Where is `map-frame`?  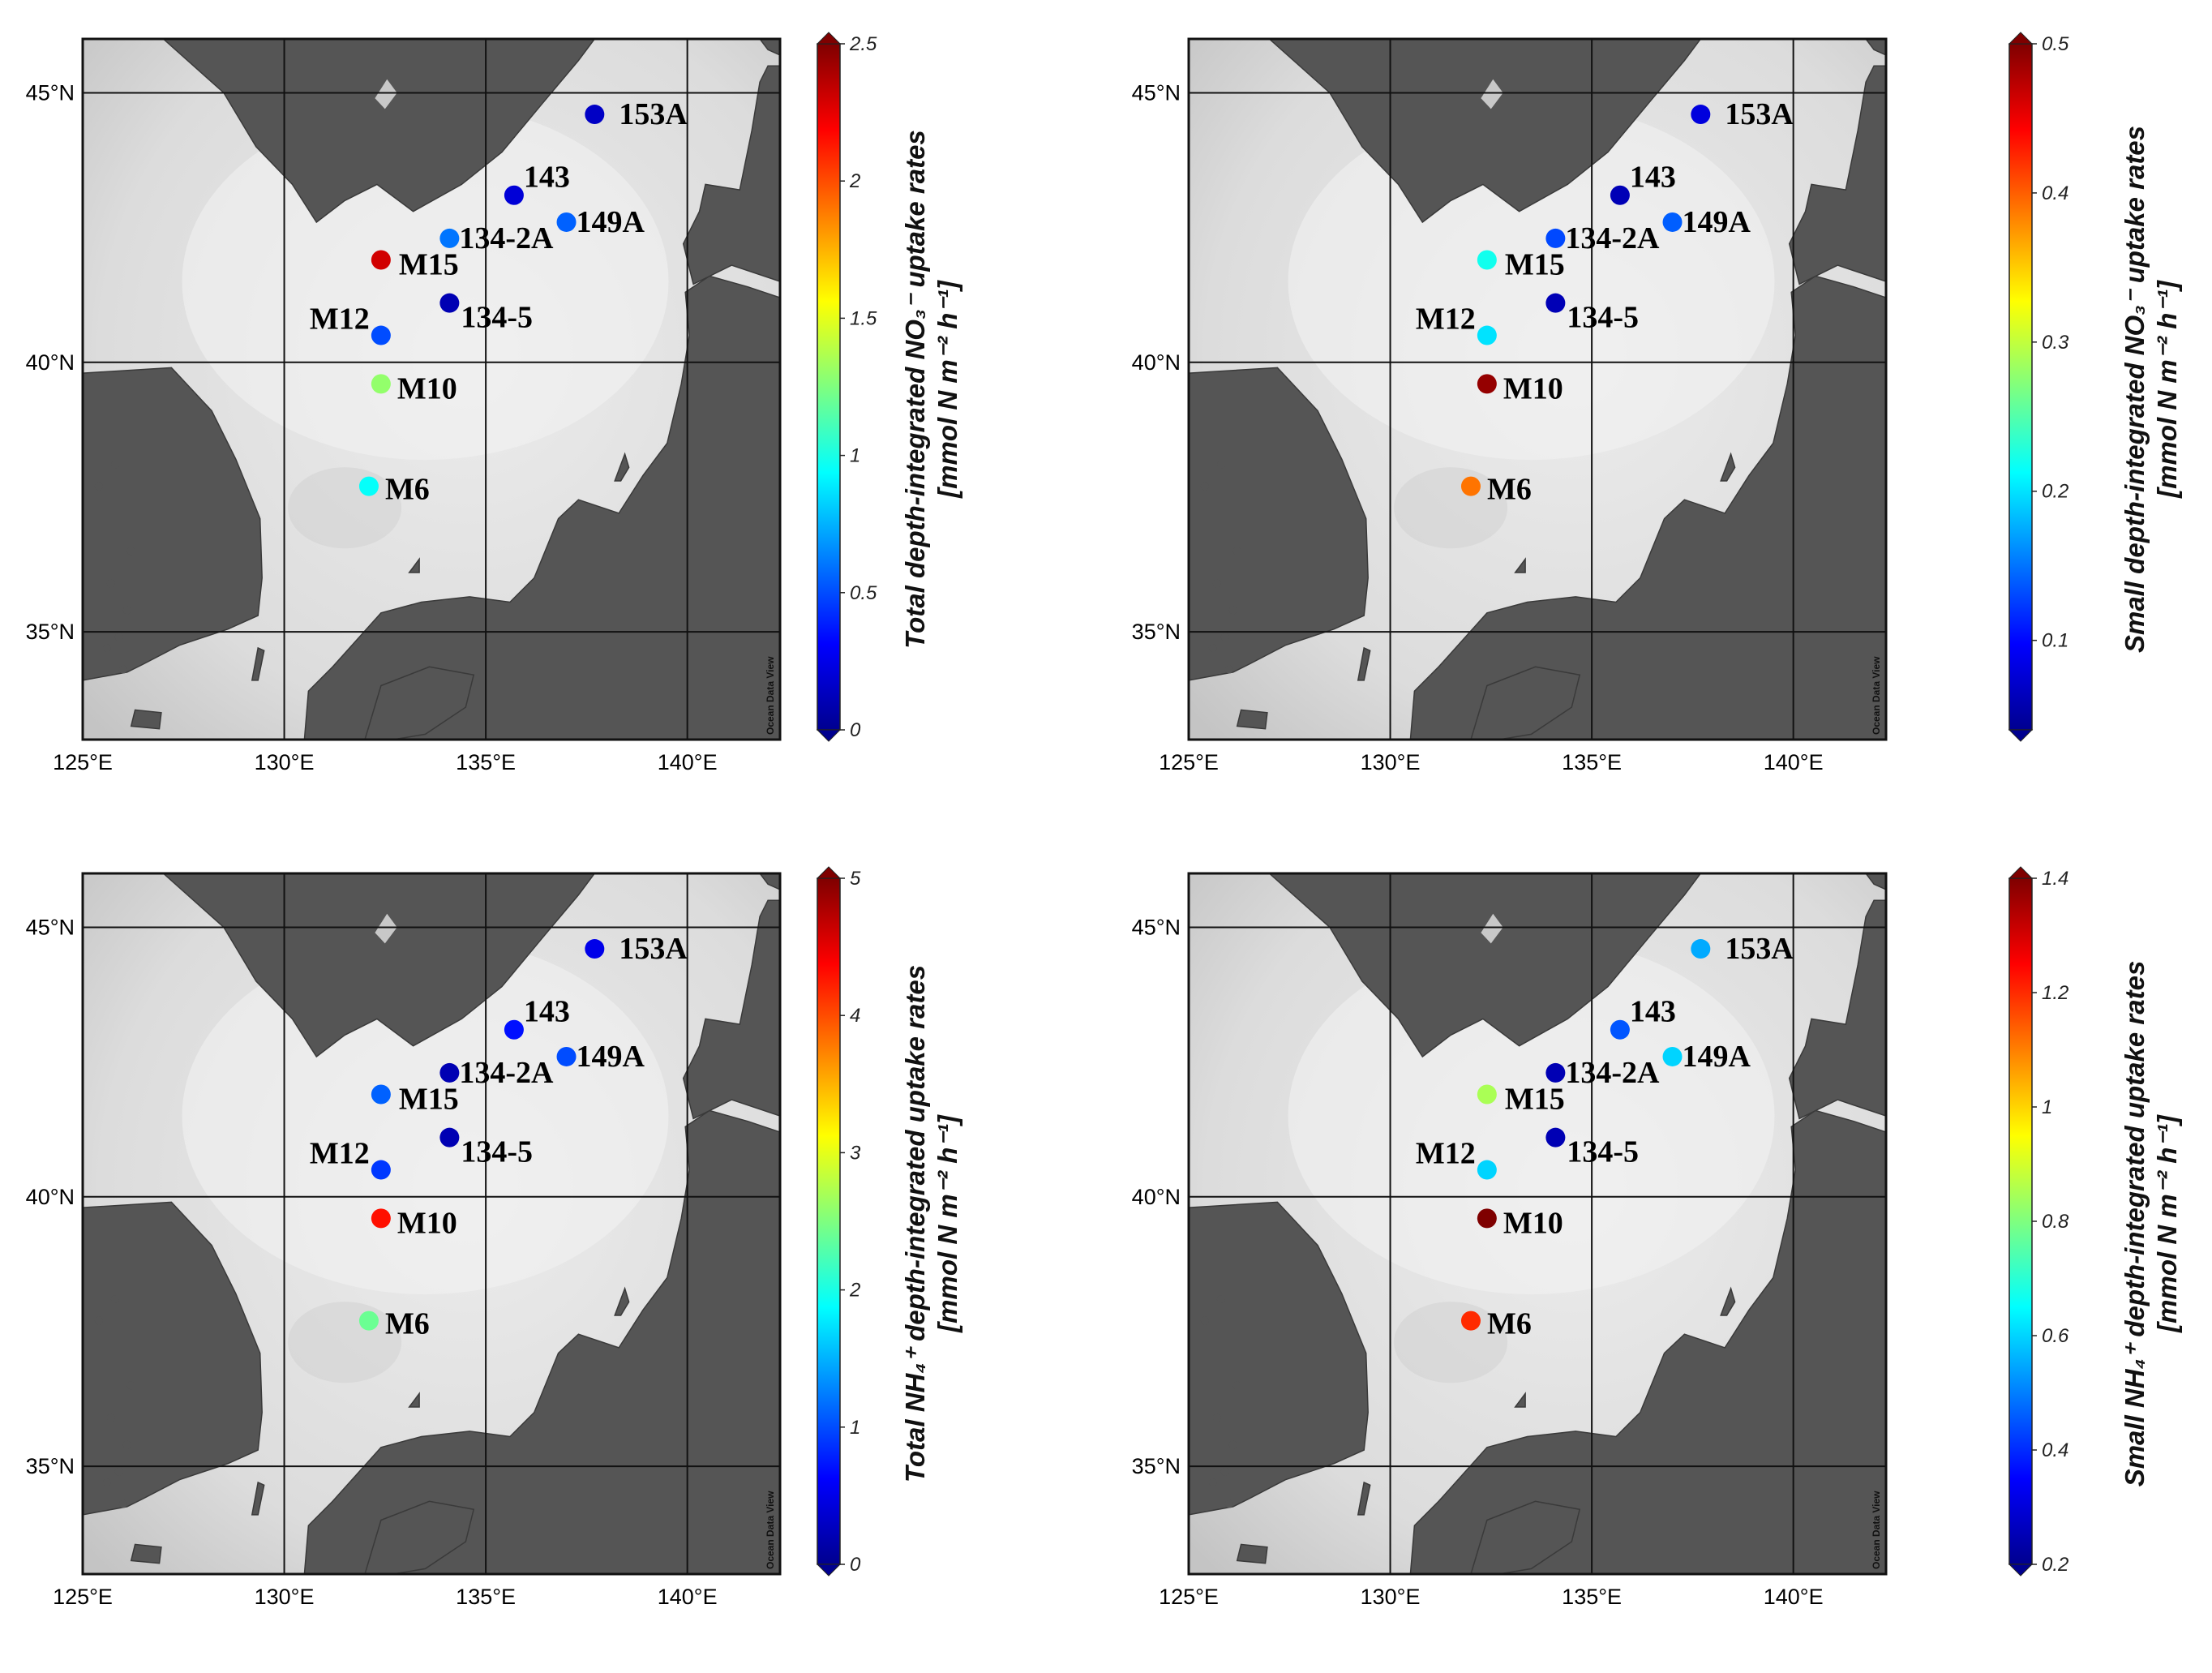
map-frame is located at coordinates (1537, 389).